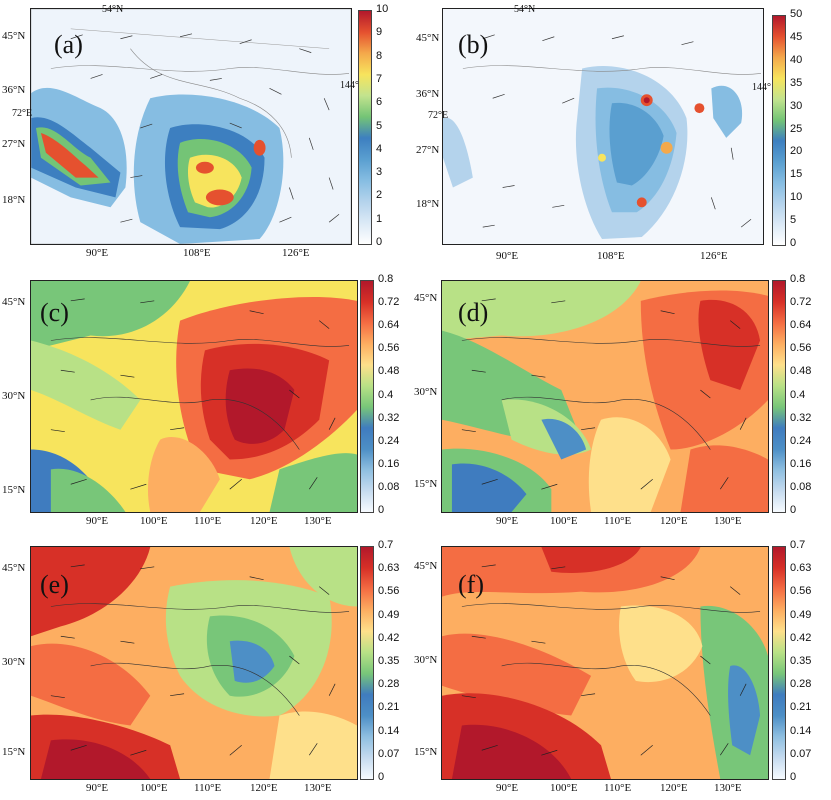  I want to click on map-e, so click(194, 663).